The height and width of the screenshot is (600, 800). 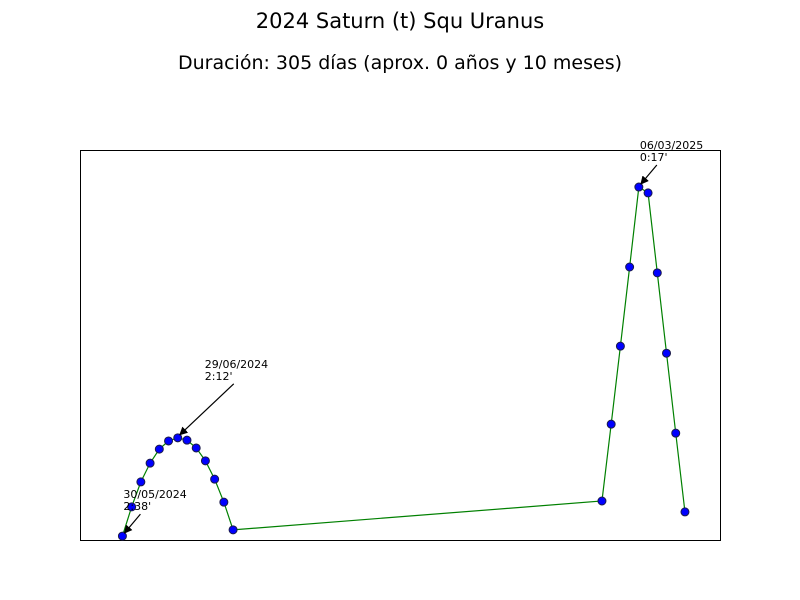 I want to click on annotation-orb: 2:12', so click(x=219, y=376).